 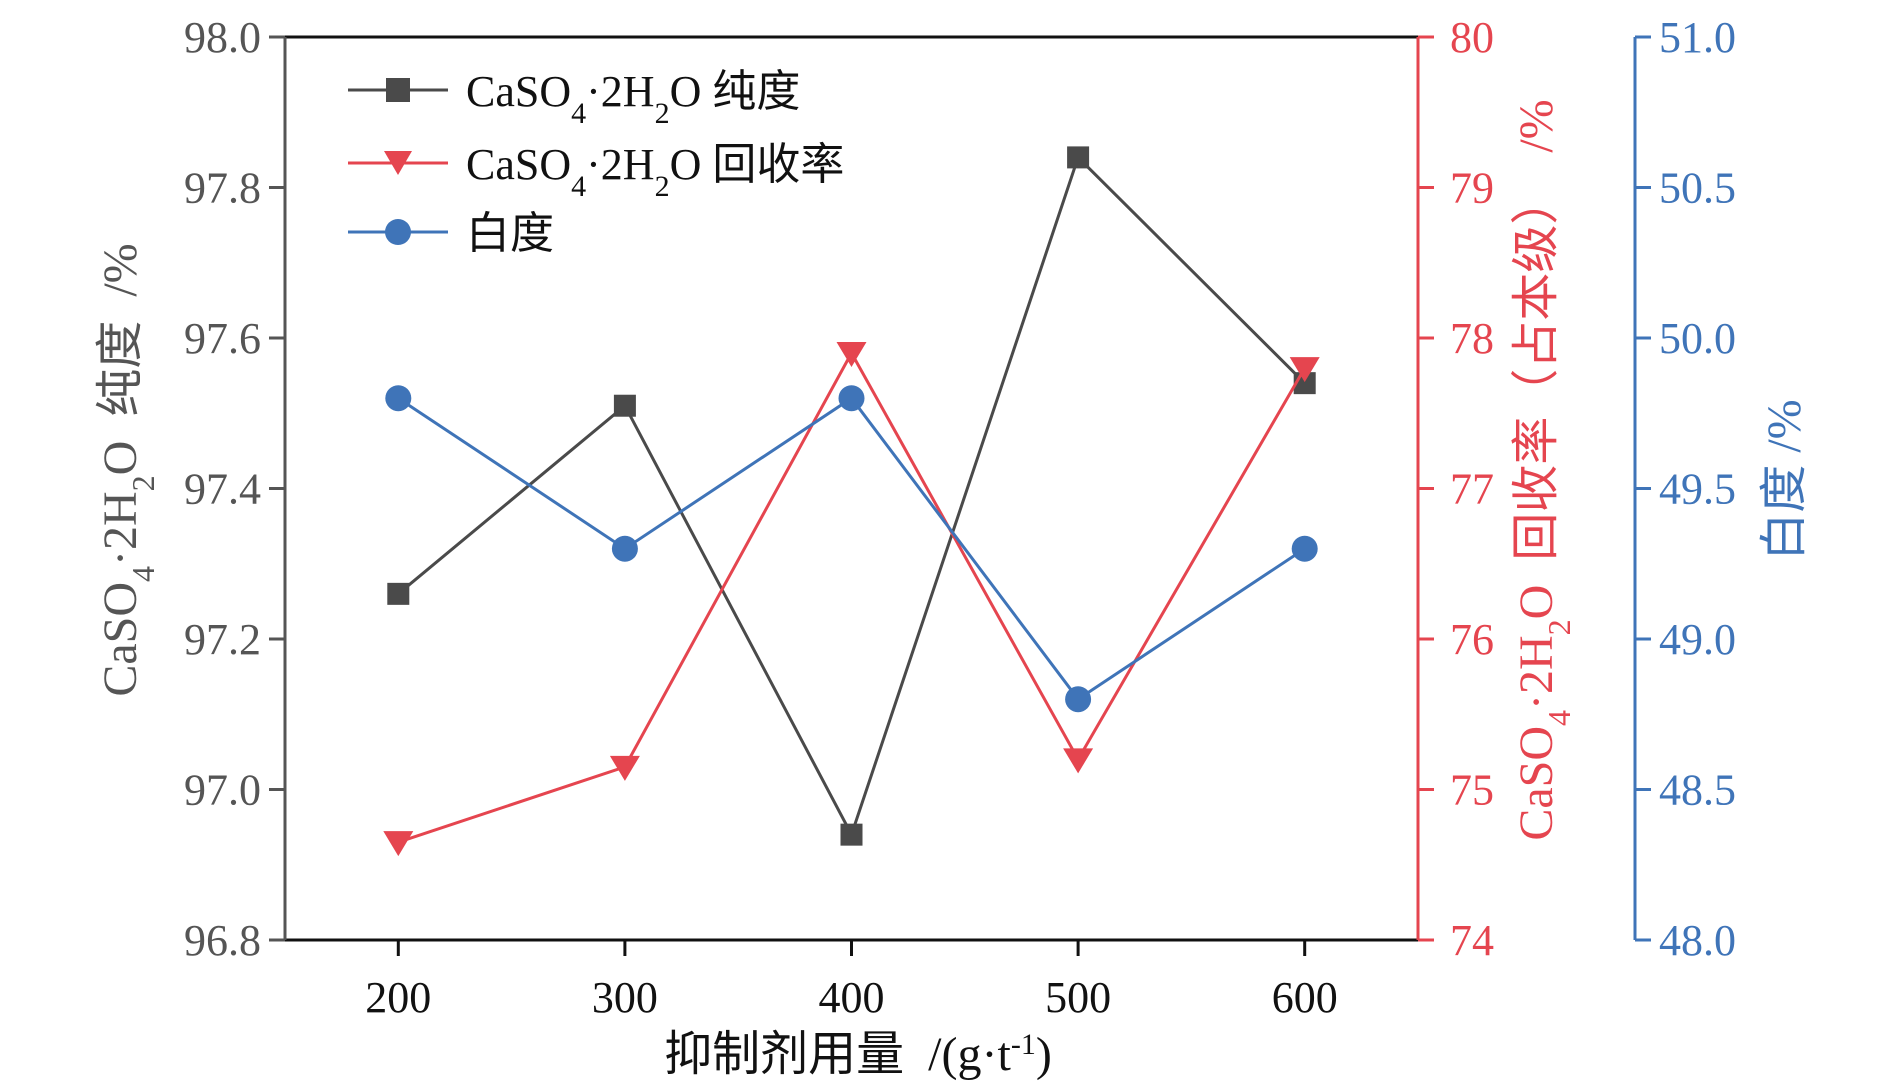 I want to click on legend-entry-whiteness: 白度, so click(x=451, y=233).